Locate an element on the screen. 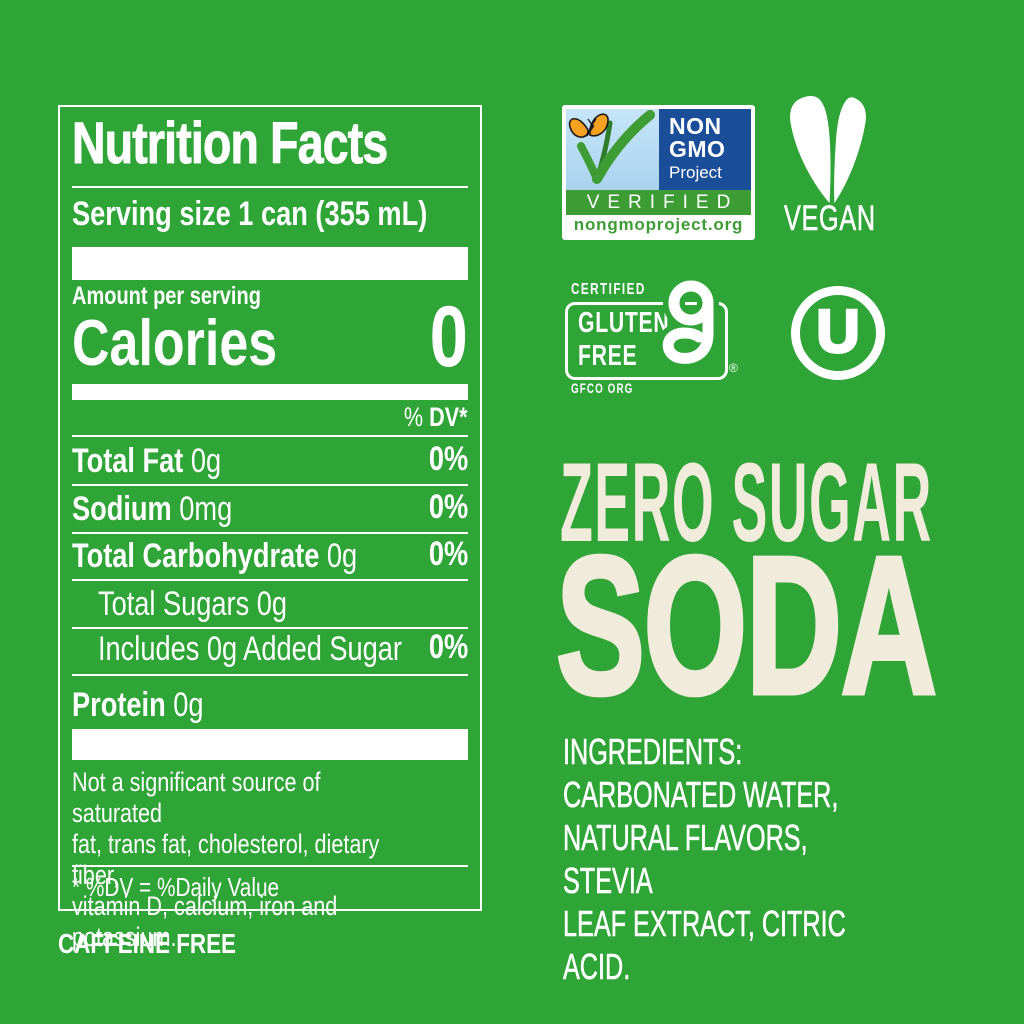 The height and width of the screenshot is (1024, 1024). kosher-ou-icon: U is located at coordinates (838, 333).